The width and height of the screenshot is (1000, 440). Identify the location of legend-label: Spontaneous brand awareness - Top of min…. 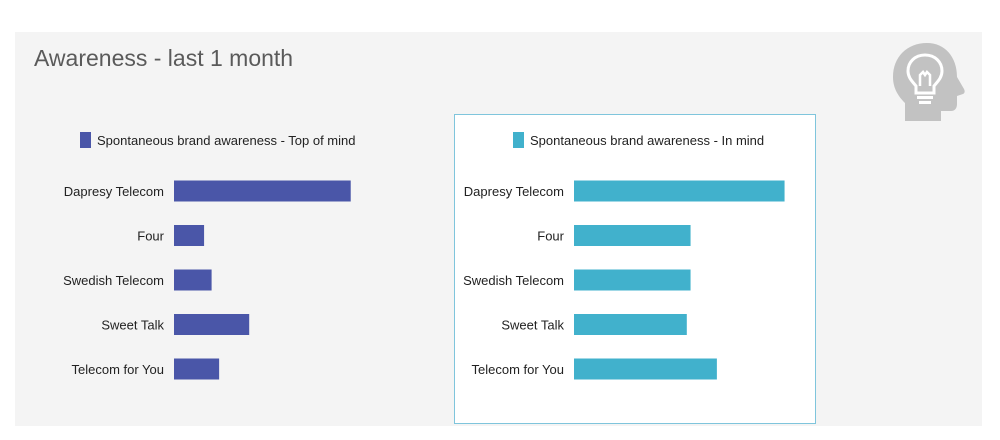
(226, 140).